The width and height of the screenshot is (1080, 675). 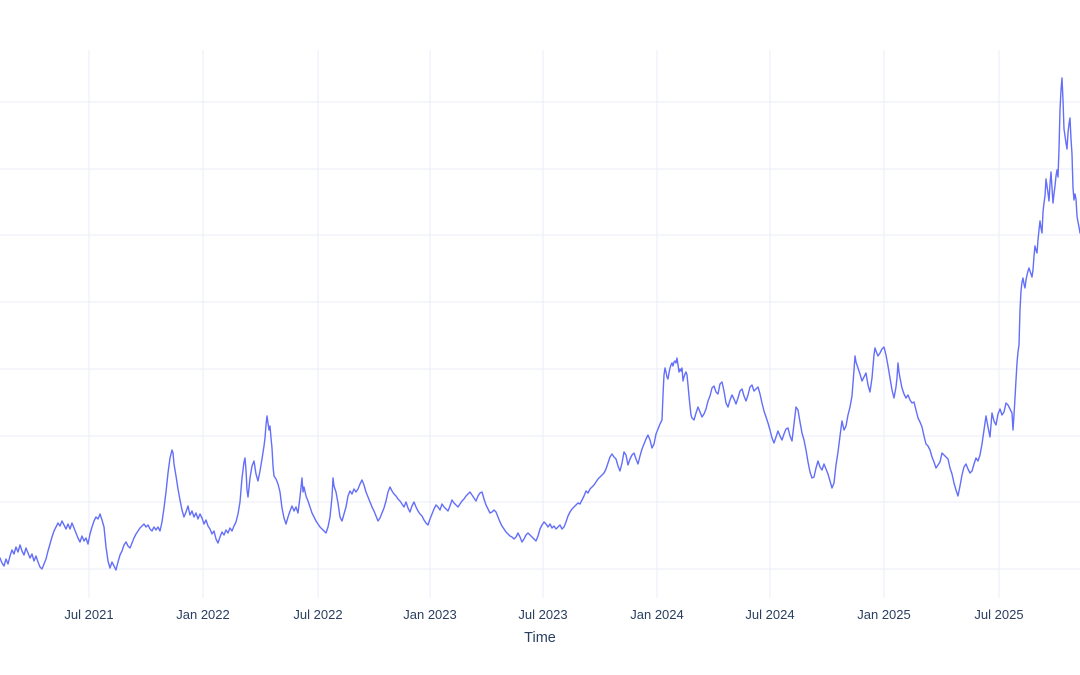 I want to click on x-tick-label: Jan 2022, so click(x=203, y=614).